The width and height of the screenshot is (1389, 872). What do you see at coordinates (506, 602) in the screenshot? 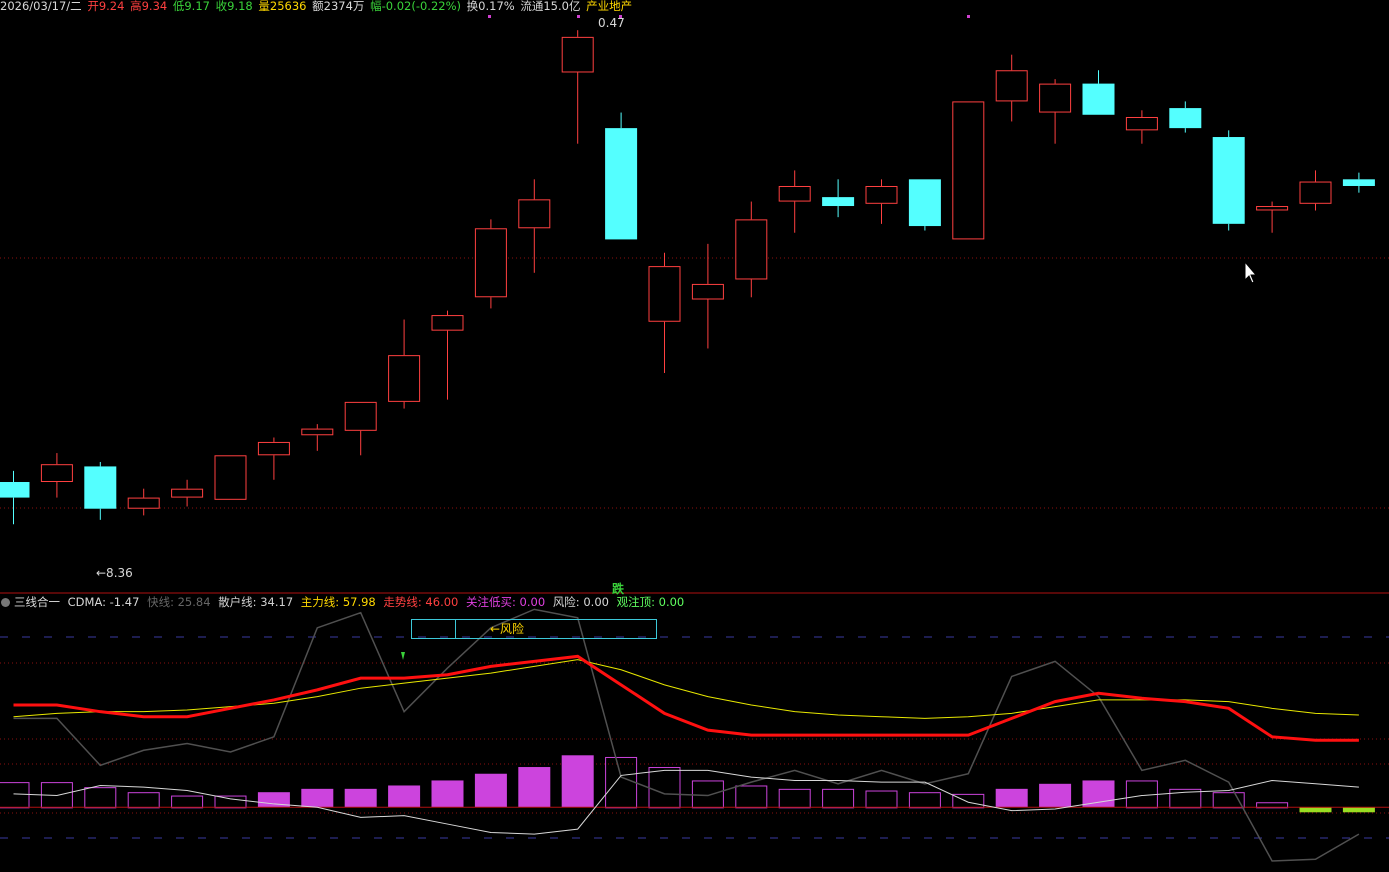
I see `indicator-watch-buy: 关注低买: 0.00` at bounding box center [506, 602].